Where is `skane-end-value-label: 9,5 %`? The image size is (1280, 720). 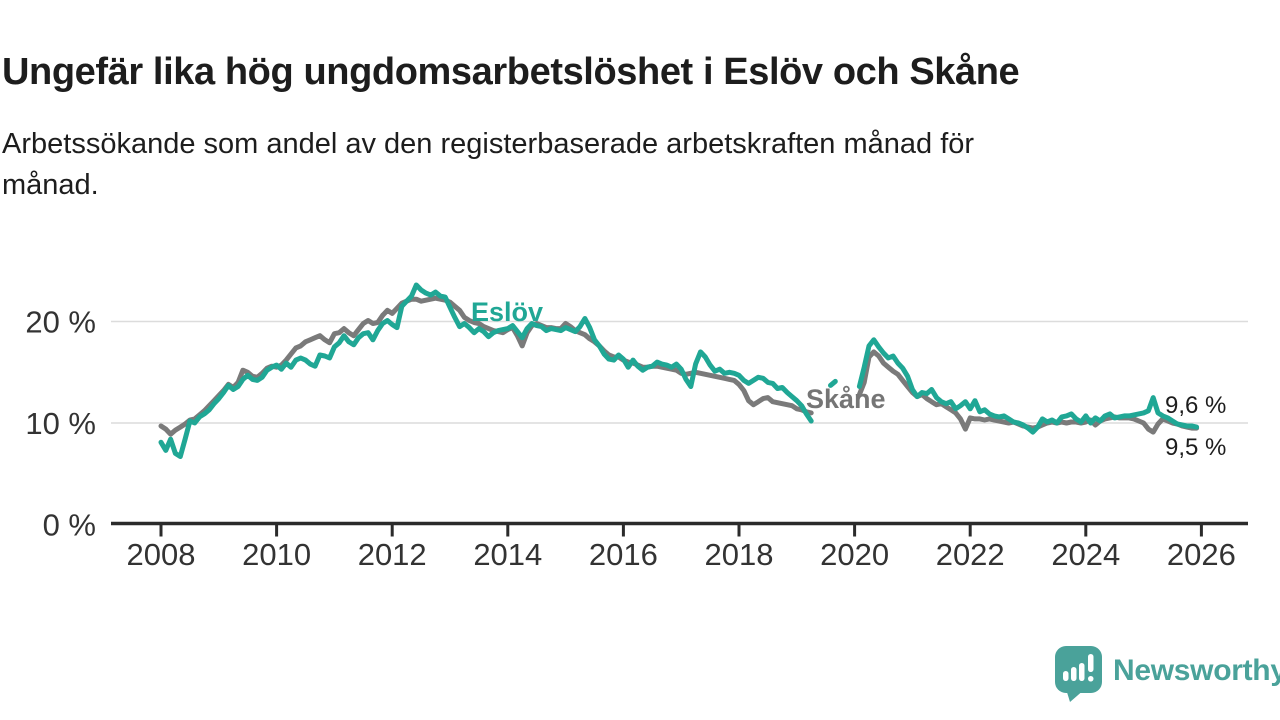
skane-end-value-label: 9,5 % is located at coordinates (1196, 447).